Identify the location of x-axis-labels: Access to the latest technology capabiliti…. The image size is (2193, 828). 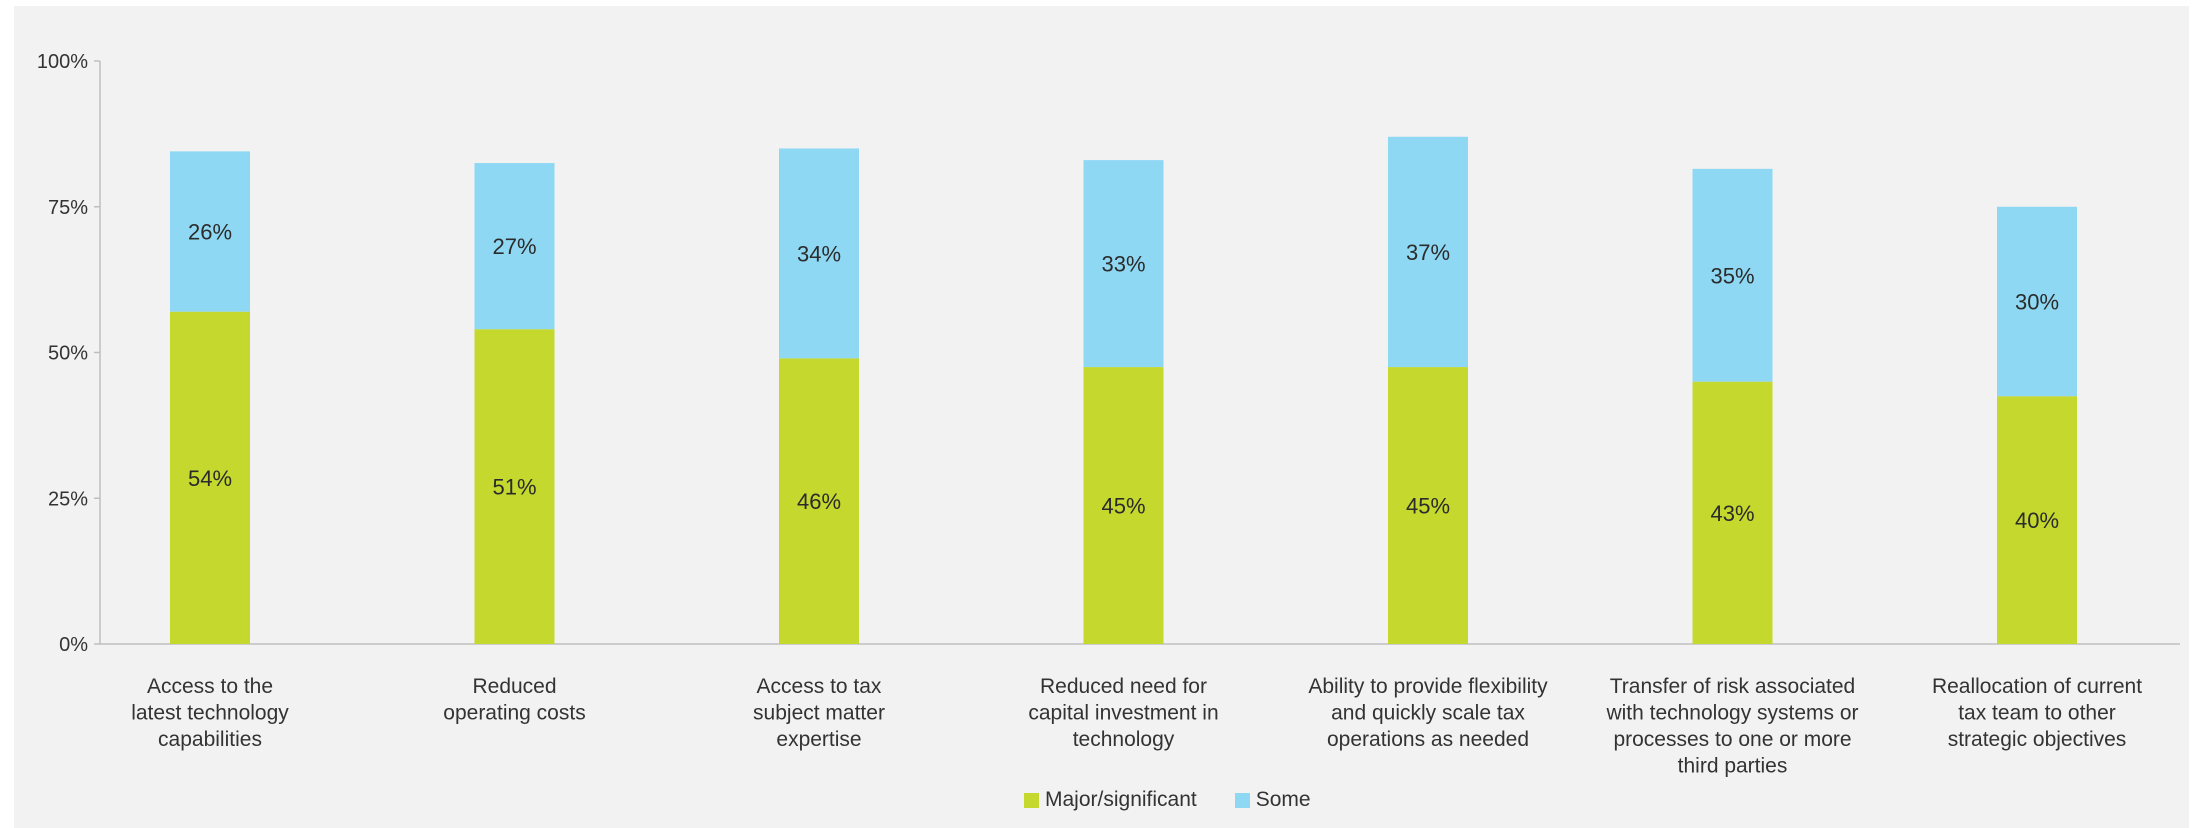
(1136, 726).